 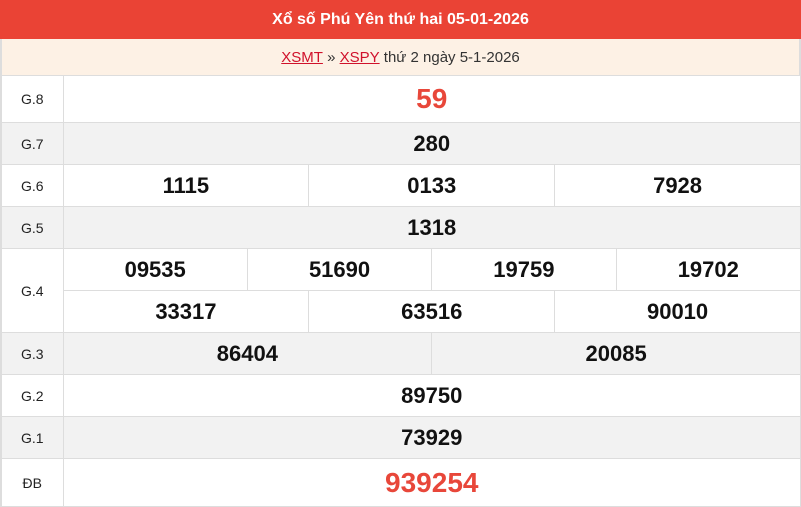 I want to click on prize-number: 1318, so click(x=431, y=227).